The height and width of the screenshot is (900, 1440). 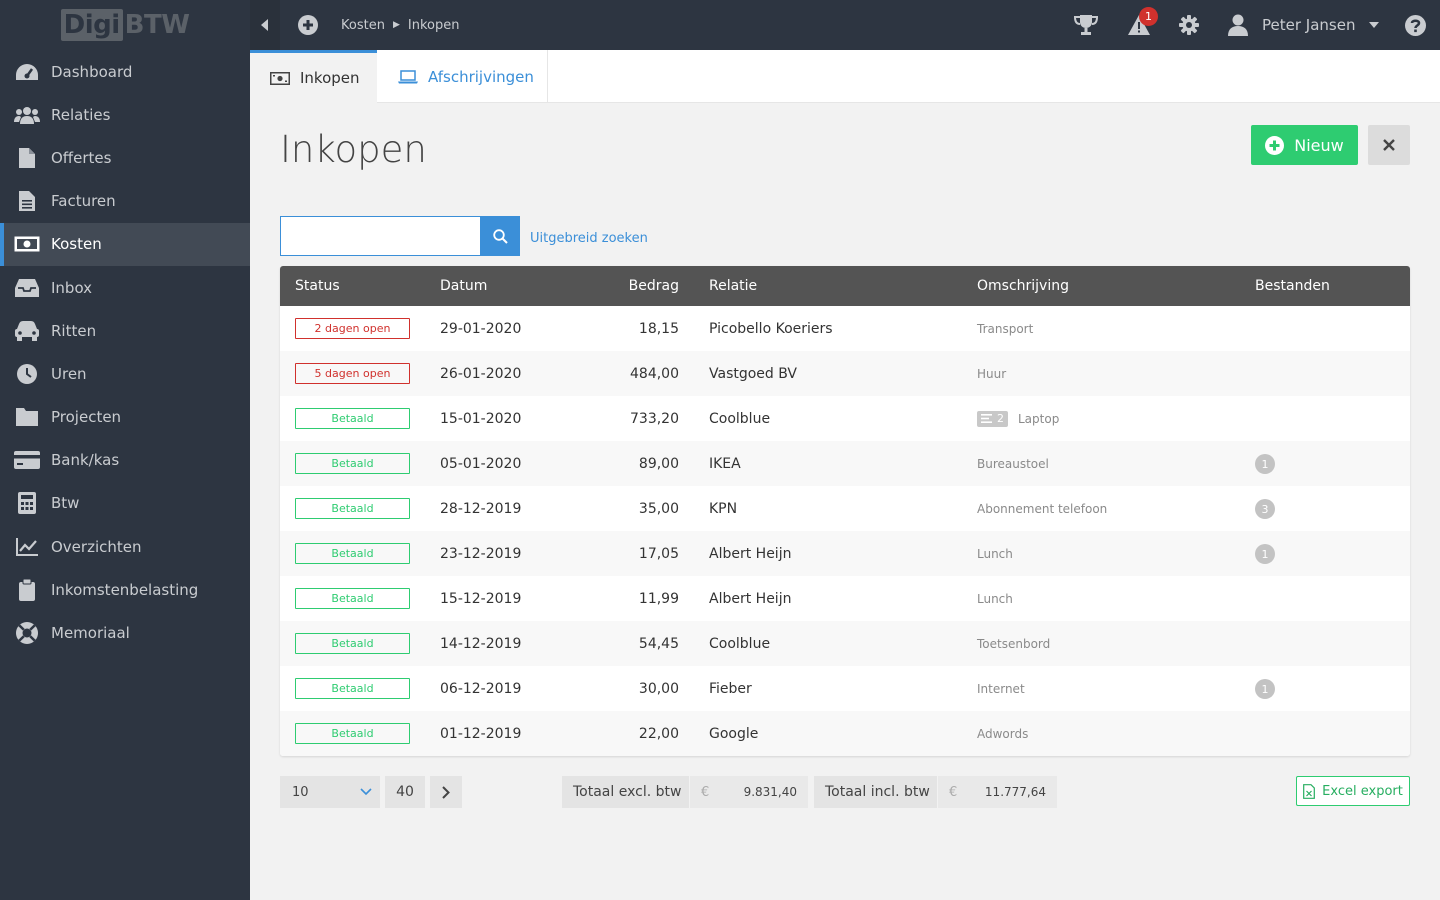 I want to click on description-text: Toetsenbord, so click(x=1014, y=643).